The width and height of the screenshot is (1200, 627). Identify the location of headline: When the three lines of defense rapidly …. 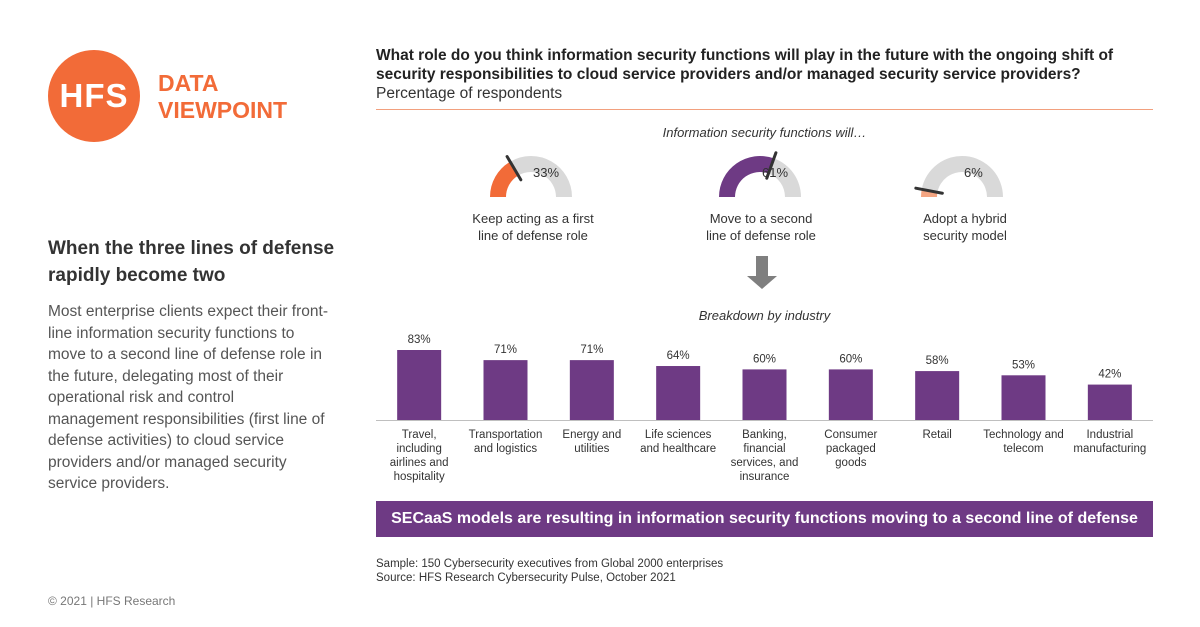
(191, 262).